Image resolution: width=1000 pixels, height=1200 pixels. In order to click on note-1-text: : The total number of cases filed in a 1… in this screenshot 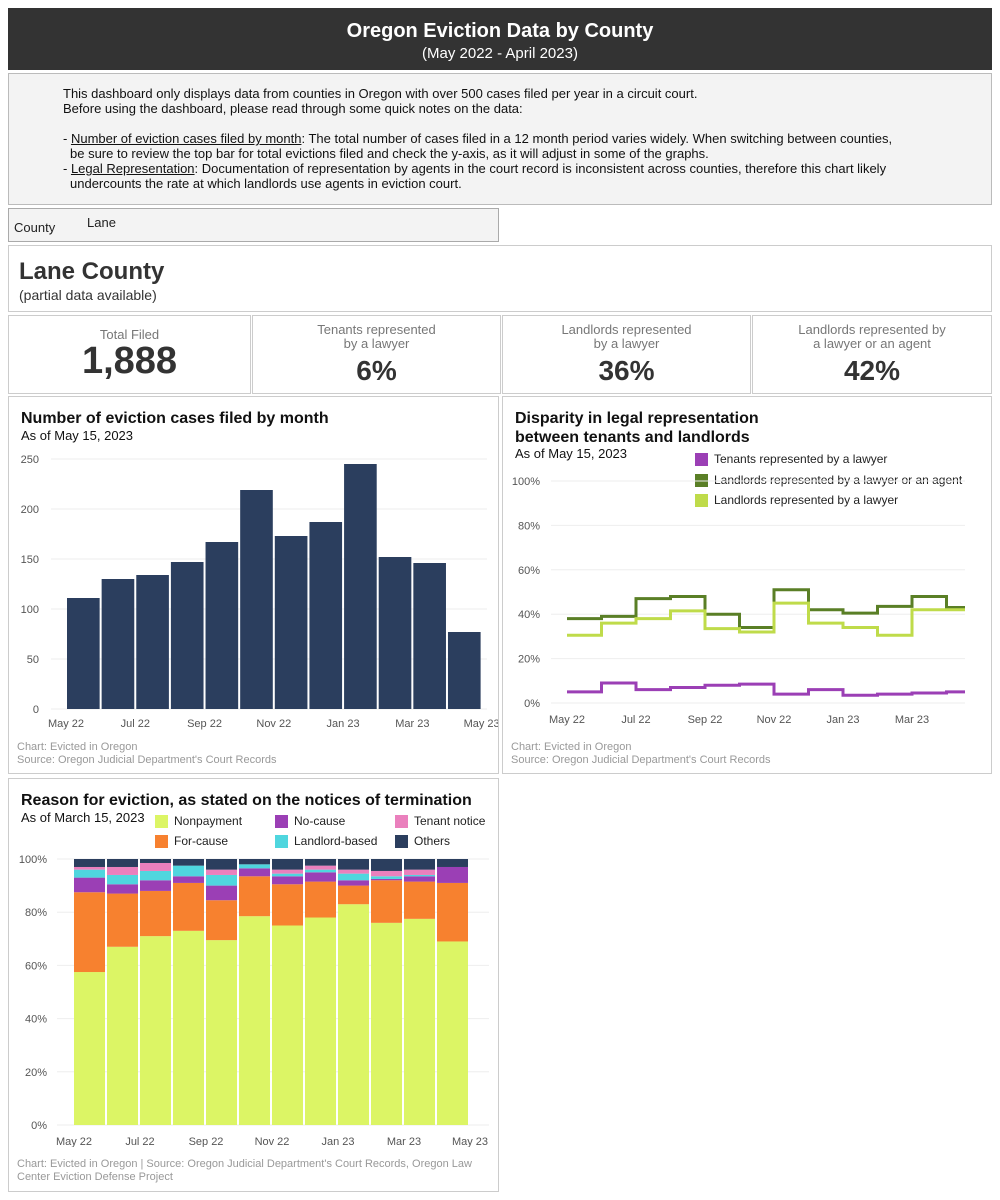, I will do `click(597, 138)`.